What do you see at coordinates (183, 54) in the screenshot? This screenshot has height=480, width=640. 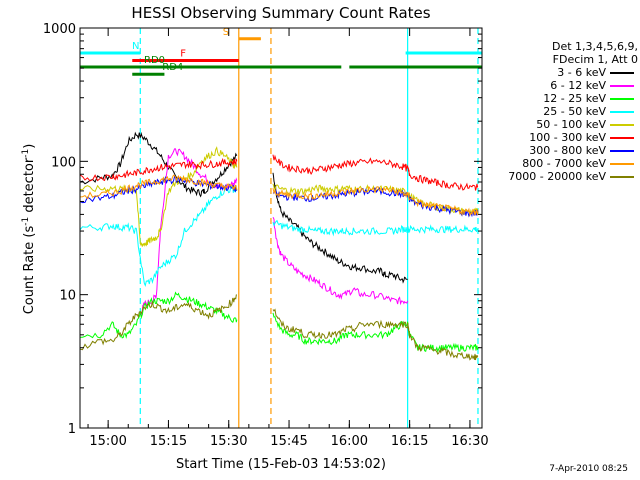 I see `flag-label-f: F` at bounding box center [183, 54].